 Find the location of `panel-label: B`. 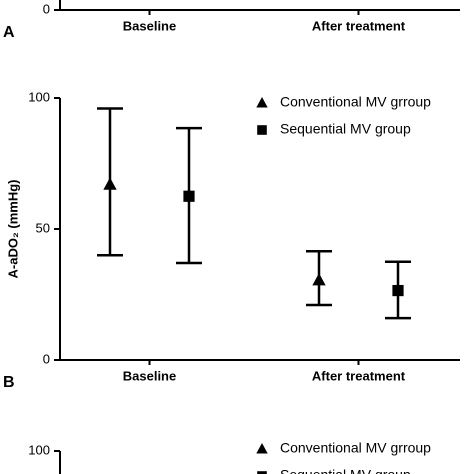

panel-label: B is located at coordinates (9, 382).